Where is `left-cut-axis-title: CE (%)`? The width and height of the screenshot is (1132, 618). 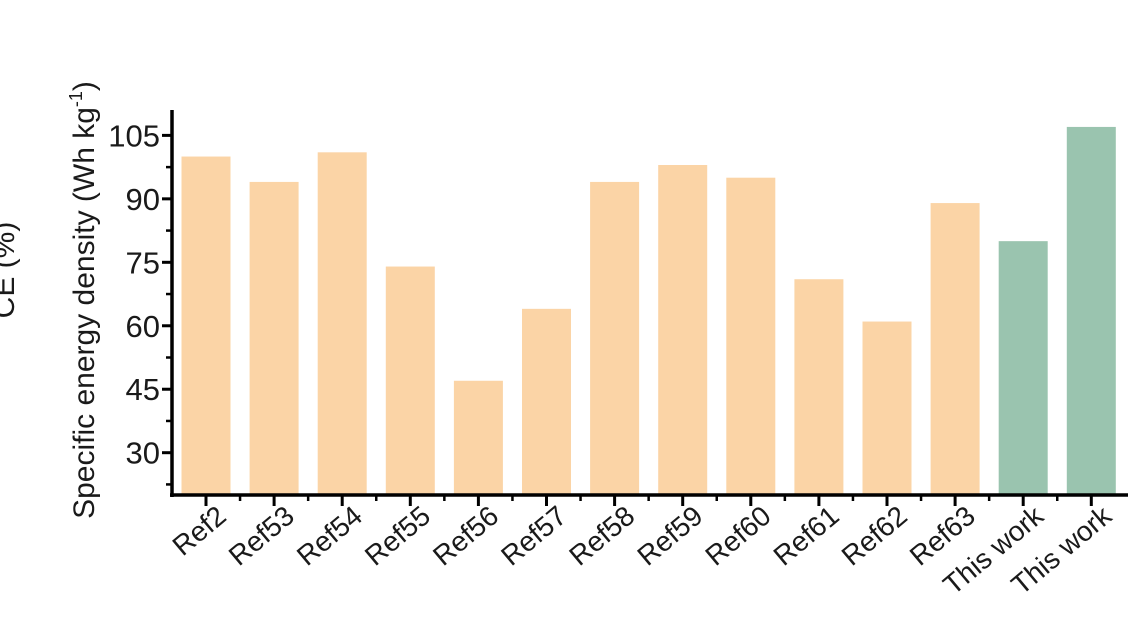 left-cut-axis-title: CE (%) is located at coordinates (10, 270).